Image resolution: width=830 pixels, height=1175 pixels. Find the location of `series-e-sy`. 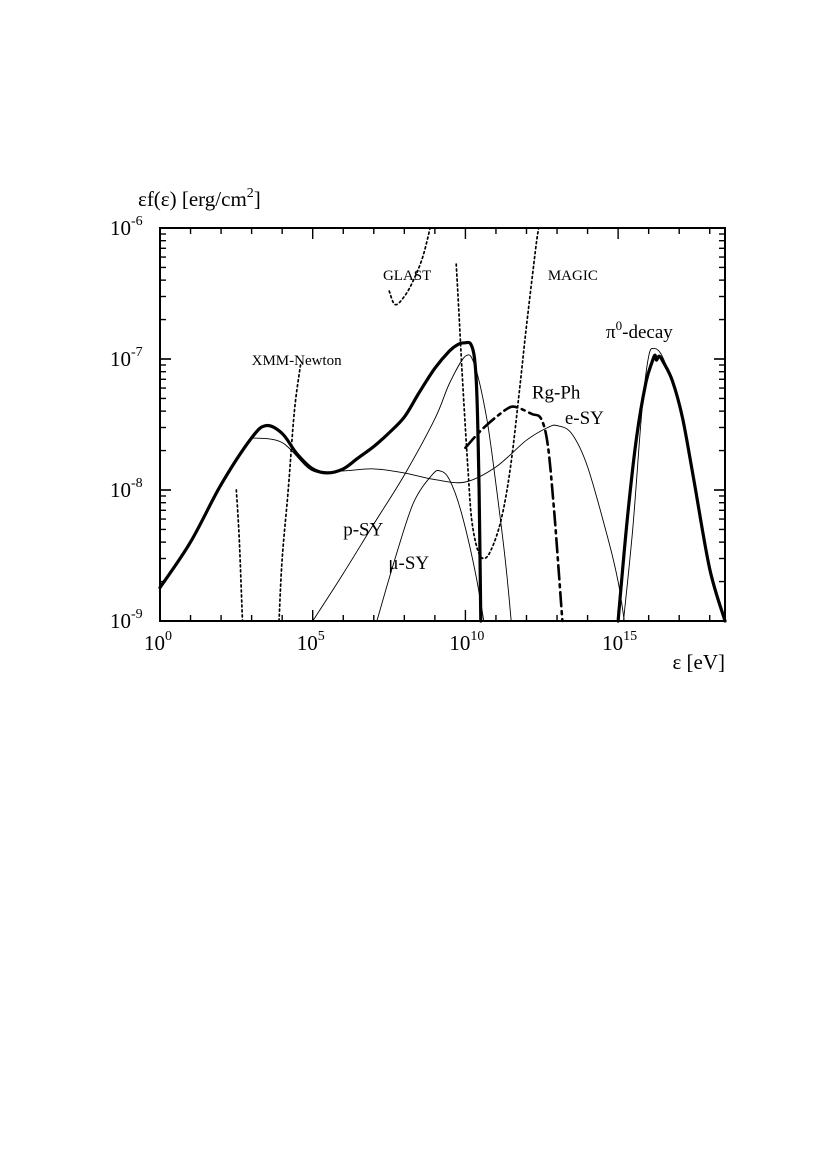

series-e-sy is located at coordinates (438, 523).